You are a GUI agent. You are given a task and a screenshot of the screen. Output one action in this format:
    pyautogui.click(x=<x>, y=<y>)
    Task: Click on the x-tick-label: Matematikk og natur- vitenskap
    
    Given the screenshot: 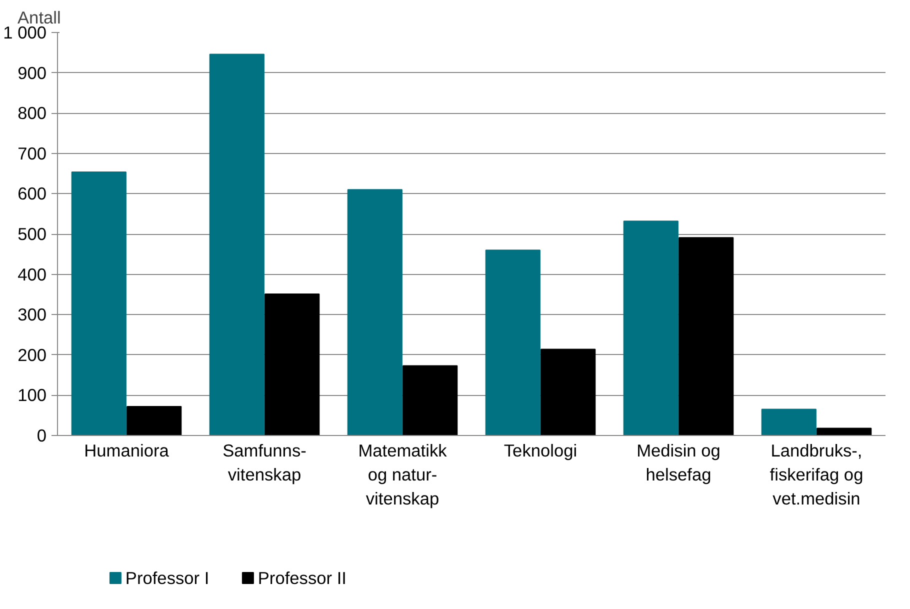 What is the action you would take?
    pyautogui.click(x=403, y=474)
    